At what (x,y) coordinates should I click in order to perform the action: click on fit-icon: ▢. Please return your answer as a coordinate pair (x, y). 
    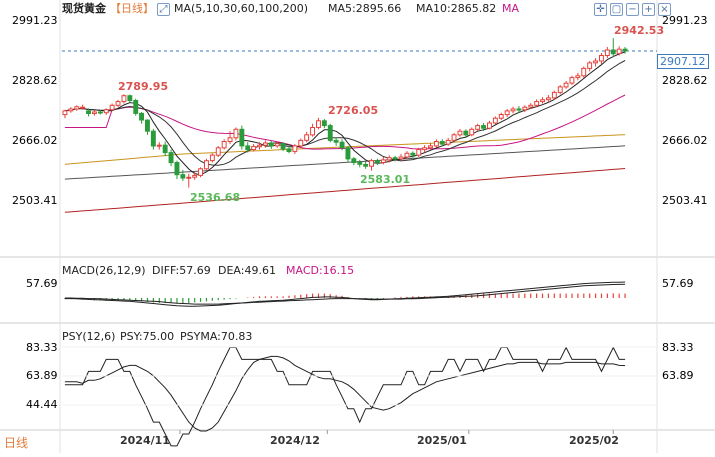
    Looking at the image, I should click on (616, 9).